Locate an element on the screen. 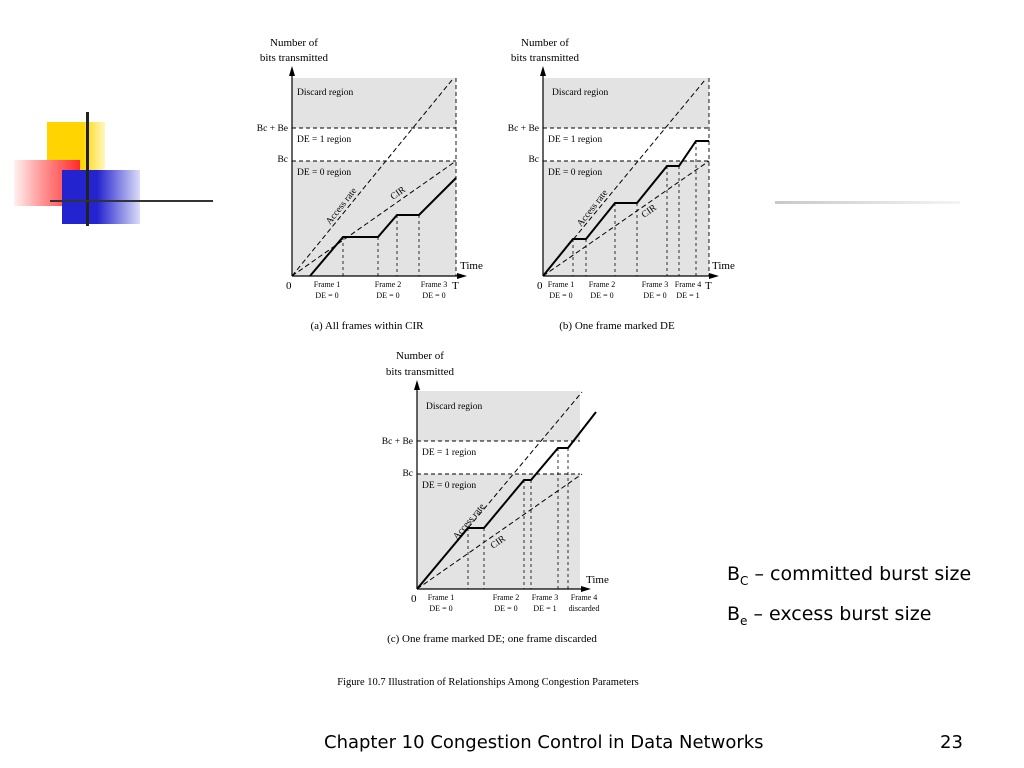 The image size is (1024, 768). legend-bc-subscript: C is located at coordinates (744, 580).